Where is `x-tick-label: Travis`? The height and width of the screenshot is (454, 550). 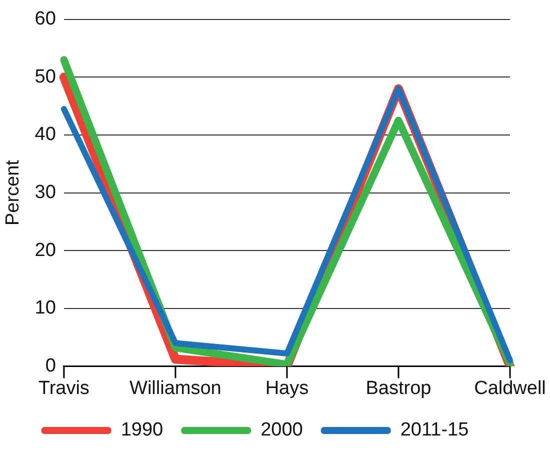 x-tick-label: Travis is located at coordinates (64, 388).